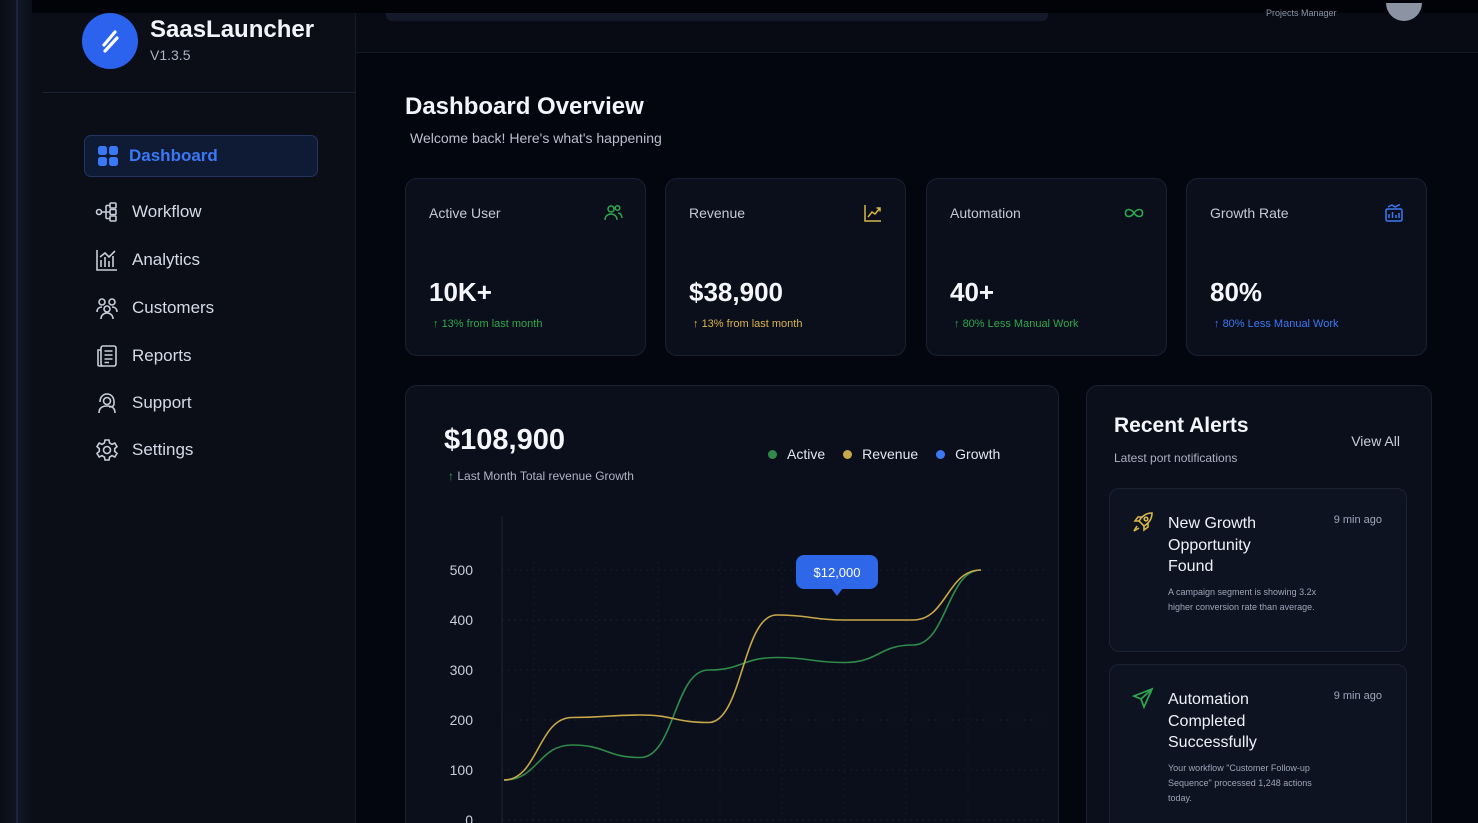 This screenshot has height=823, width=1478. I want to click on brand: SaasLauncher V1.3.5, so click(198, 41).